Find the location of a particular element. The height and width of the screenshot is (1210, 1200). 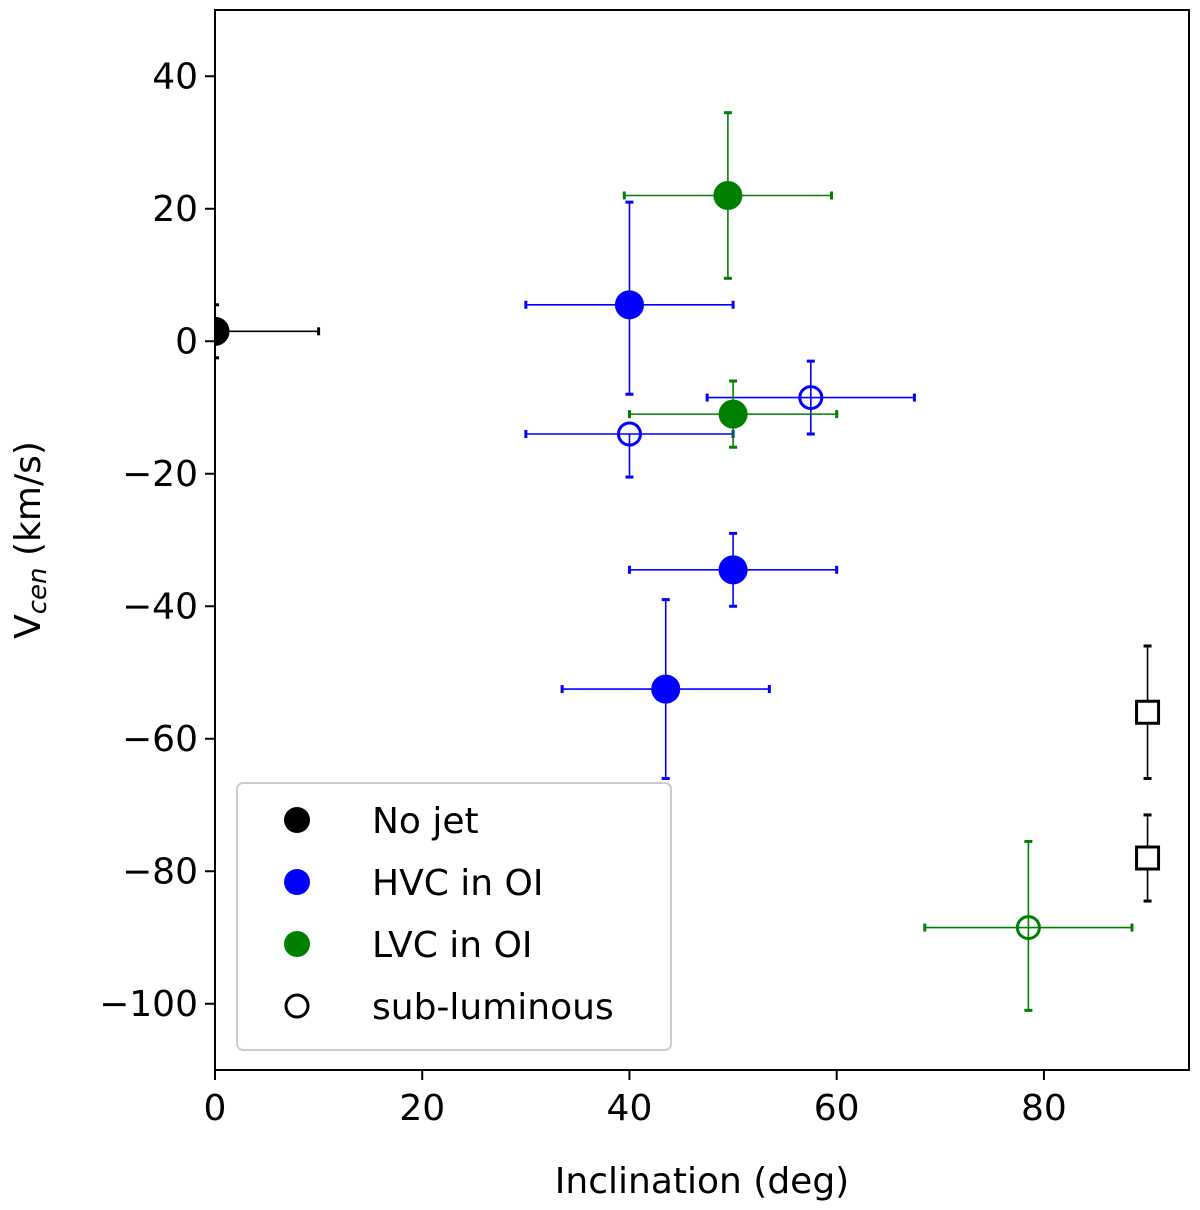

x-axis-label: Inclination (deg) is located at coordinates (702, 1181).